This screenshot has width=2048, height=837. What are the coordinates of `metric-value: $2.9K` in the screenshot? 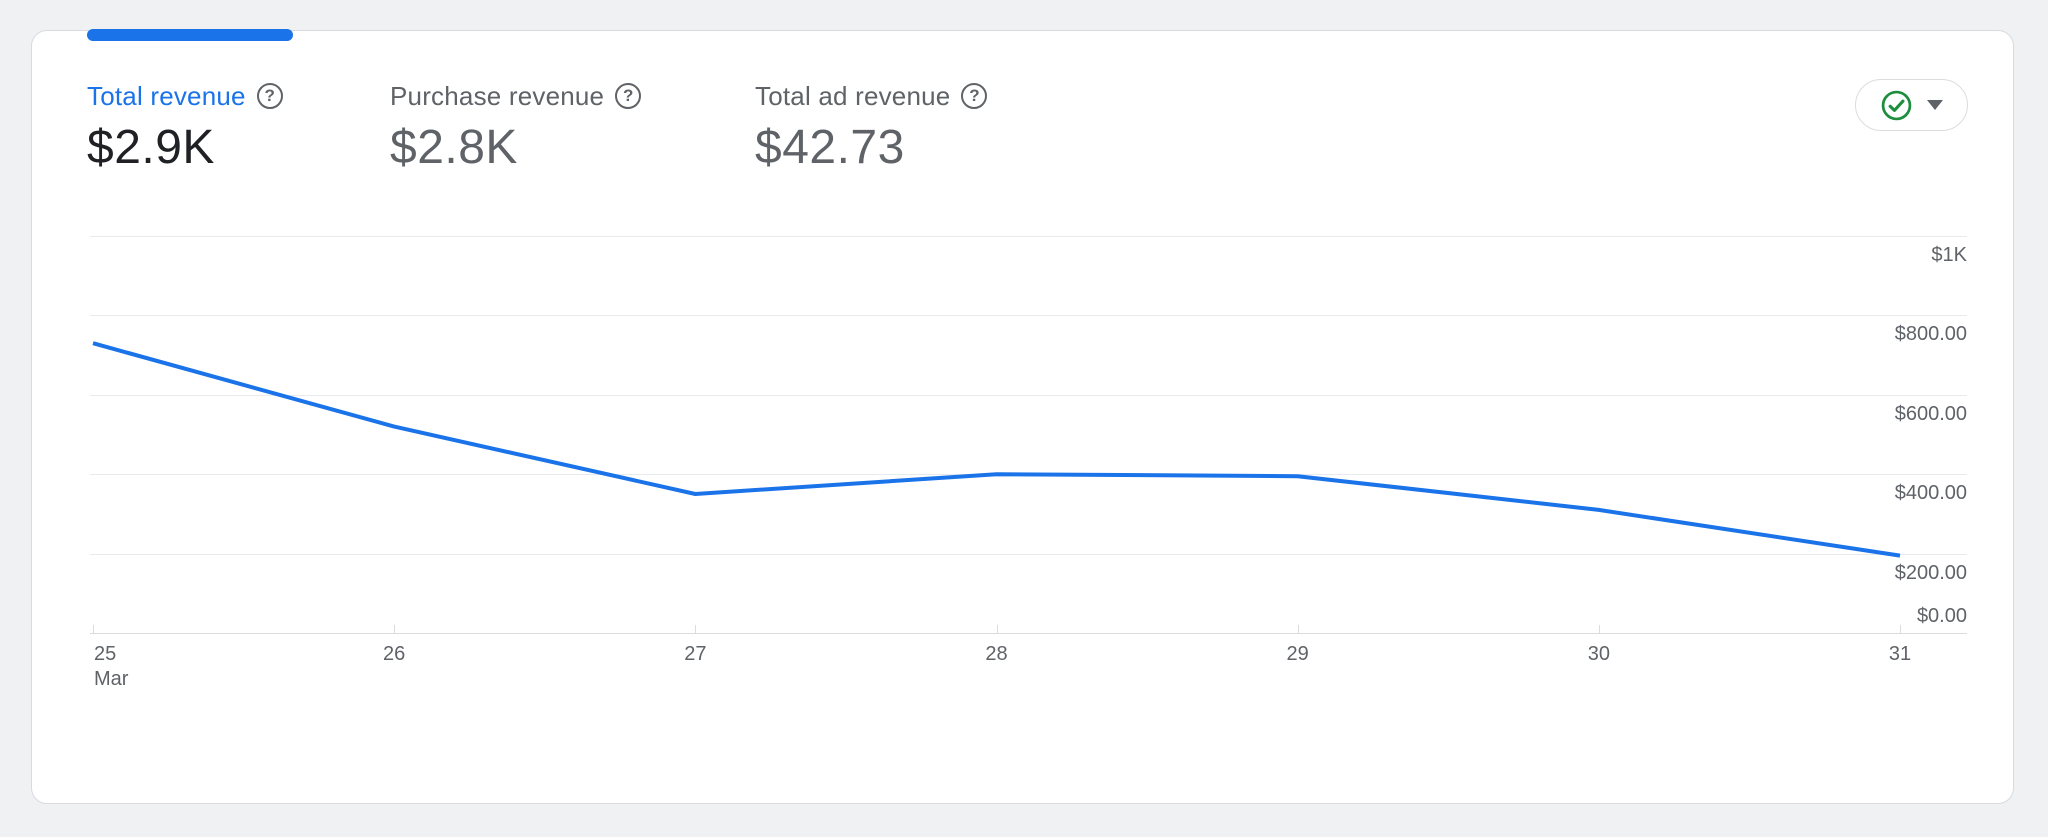 It's located at (151, 147).